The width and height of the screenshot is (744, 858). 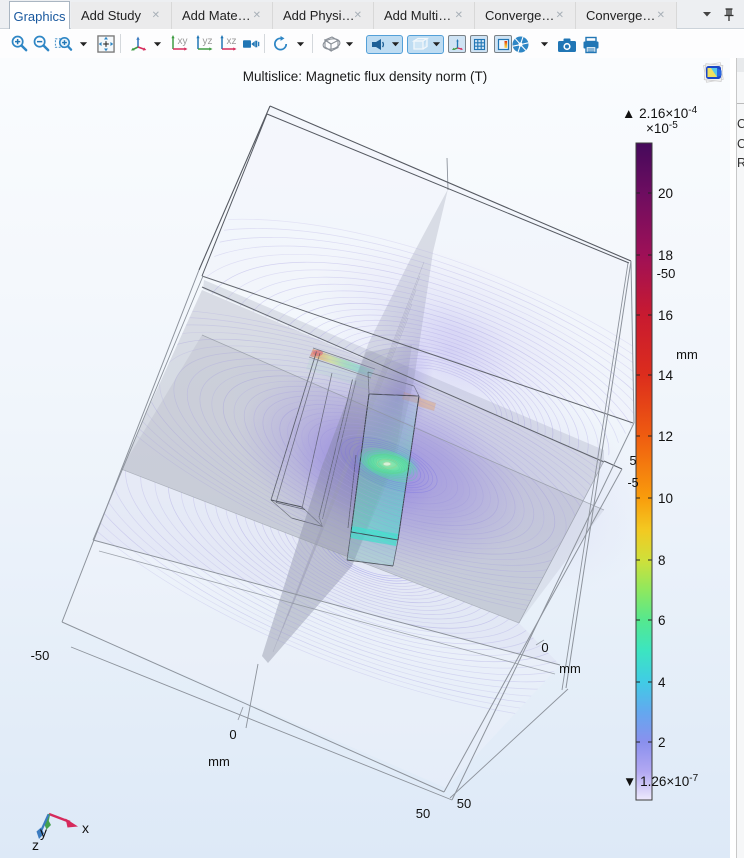 What do you see at coordinates (43, 832) in the screenshot?
I see `svg-text: y` at bounding box center [43, 832].